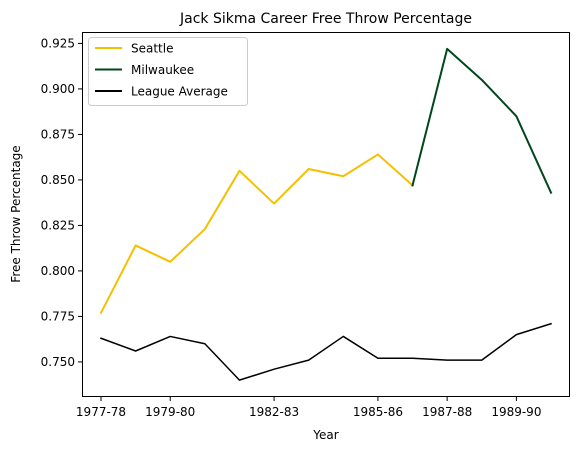 The image size is (588, 453). What do you see at coordinates (482, 120) in the screenshot?
I see `series-line-milwaukee` at bounding box center [482, 120].